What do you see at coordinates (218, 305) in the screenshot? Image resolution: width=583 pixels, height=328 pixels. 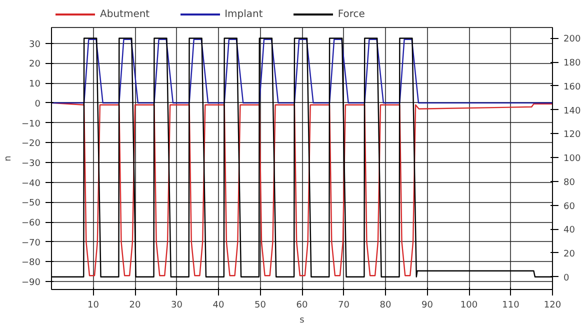 I see `x-tick-label: 40` at bounding box center [218, 305].